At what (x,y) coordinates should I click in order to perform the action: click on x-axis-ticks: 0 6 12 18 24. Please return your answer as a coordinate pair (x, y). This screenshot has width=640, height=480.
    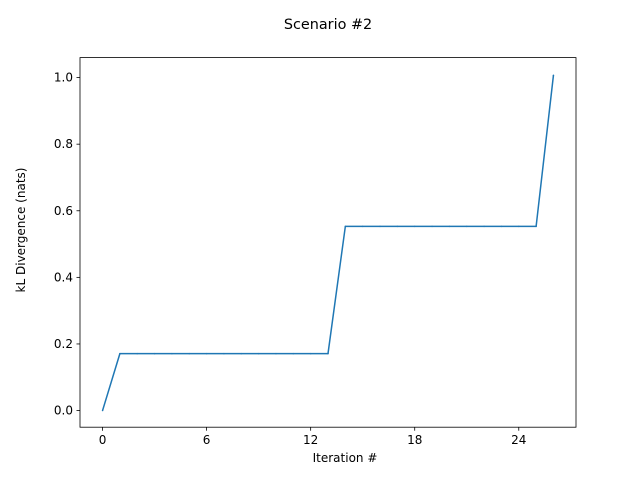
    Looking at the image, I should click on (312, 437).